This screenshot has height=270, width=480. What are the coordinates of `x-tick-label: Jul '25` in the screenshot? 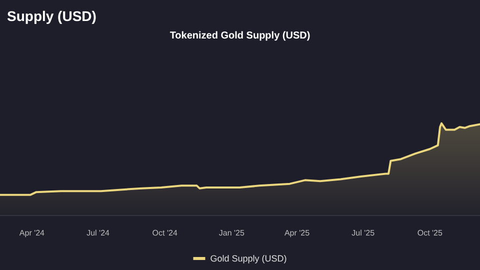 It's located at (364, 233).